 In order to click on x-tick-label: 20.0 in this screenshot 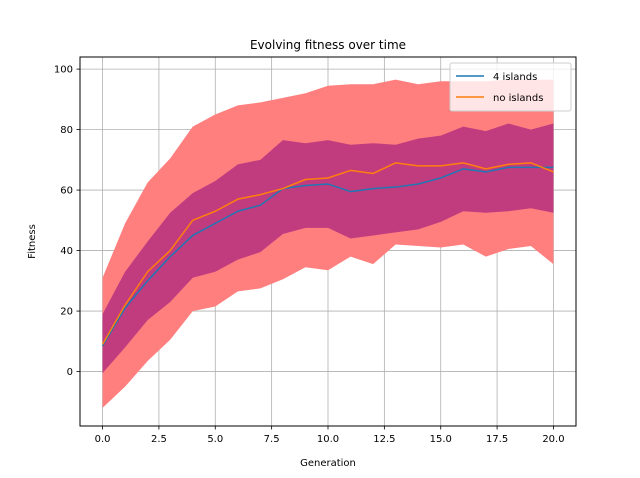, I will do `click(553, 439)`.